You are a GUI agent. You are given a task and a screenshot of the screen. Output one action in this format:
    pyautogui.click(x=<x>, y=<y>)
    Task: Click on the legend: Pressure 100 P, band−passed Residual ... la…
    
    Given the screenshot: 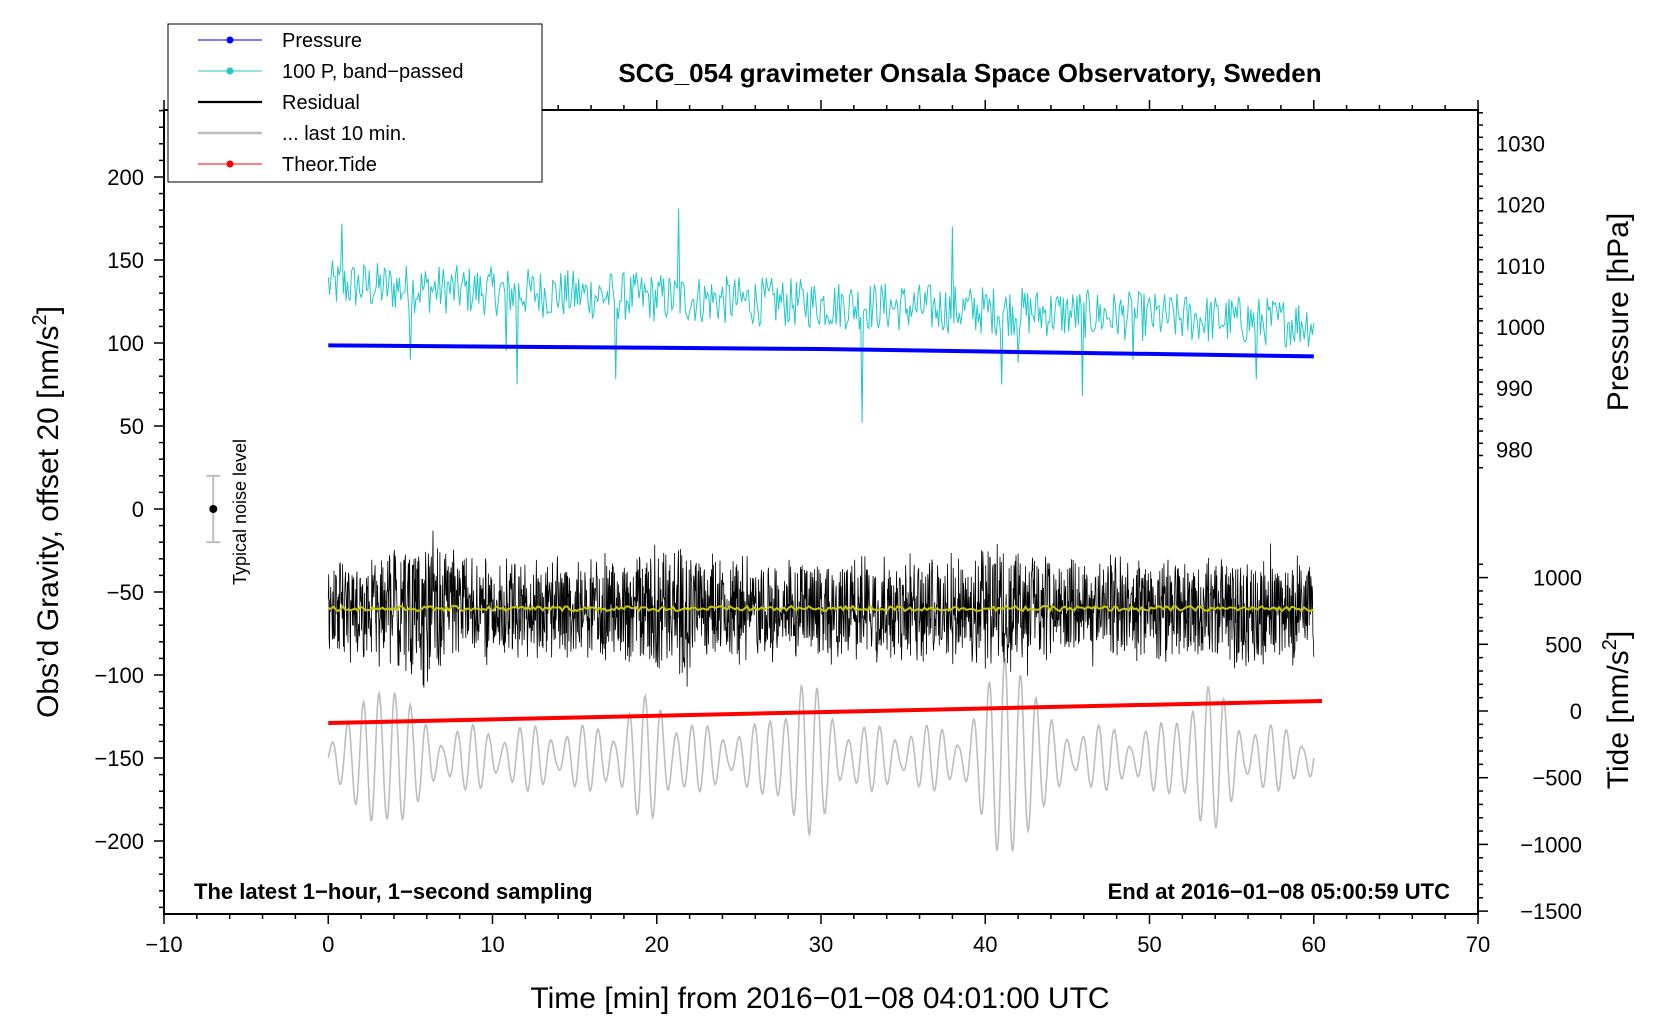 What is the action you would take?
    pyautogui.click(x=355, y=103)
    